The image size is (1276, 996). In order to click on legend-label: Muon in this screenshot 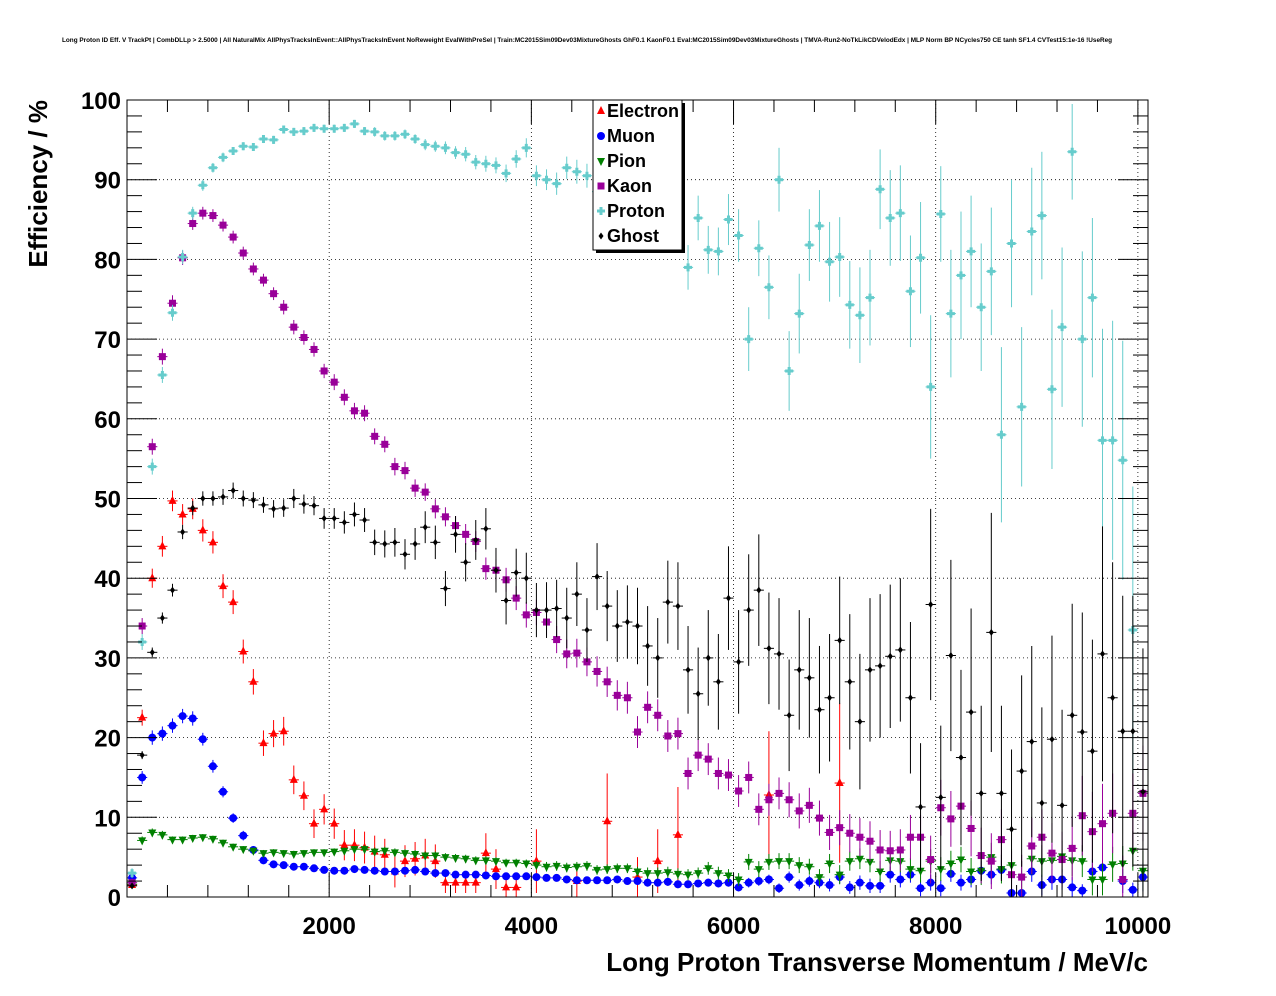, I will do `click(631, 136)`.